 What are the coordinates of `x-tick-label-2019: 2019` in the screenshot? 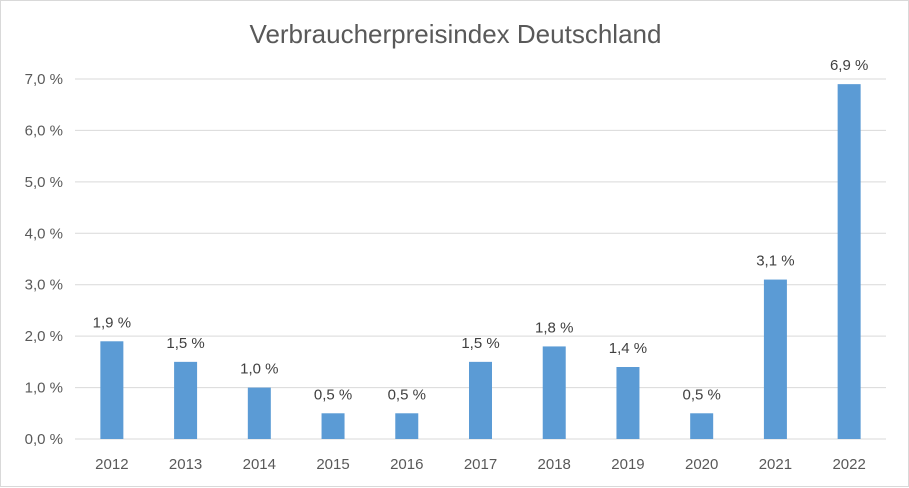 It's located at (627, 464).